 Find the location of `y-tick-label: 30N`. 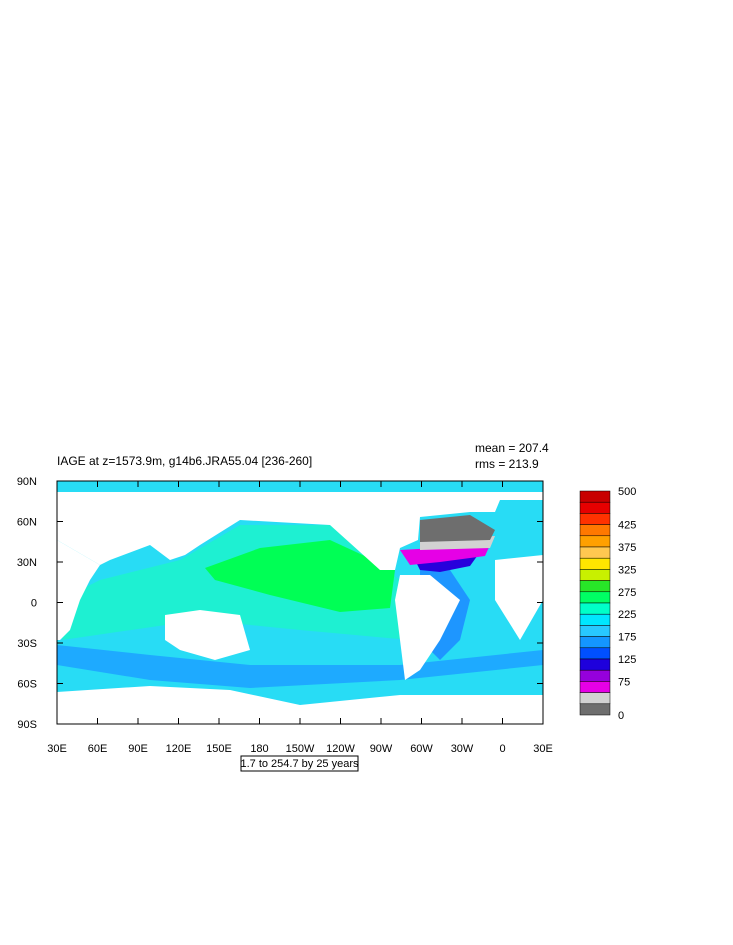

y-tick-label: 30N is located at coordinates (27, 563).